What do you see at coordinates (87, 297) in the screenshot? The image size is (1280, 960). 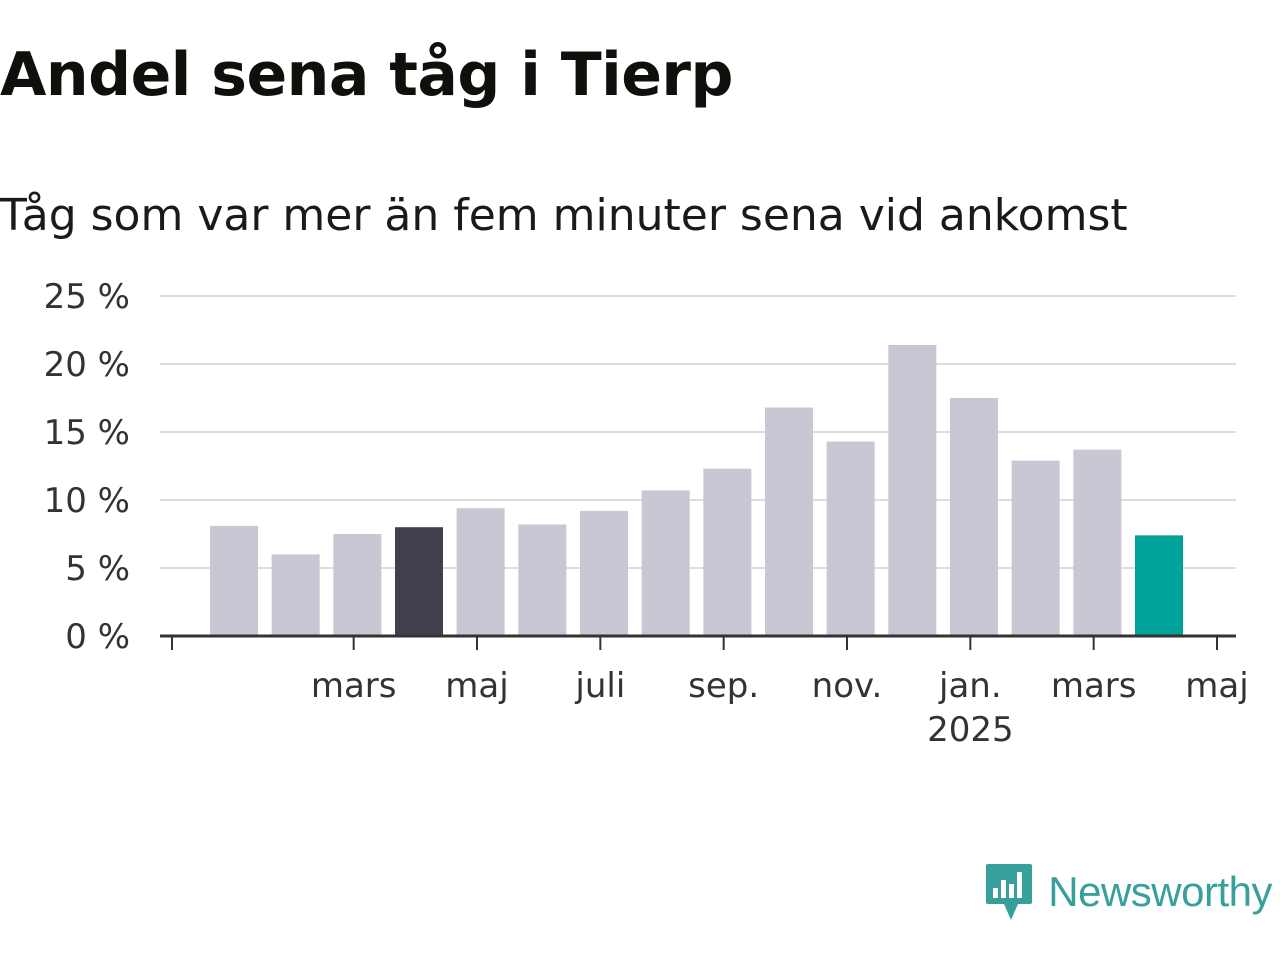 I see `y-tick-label: 25 %` at bounding box center [87, 297].